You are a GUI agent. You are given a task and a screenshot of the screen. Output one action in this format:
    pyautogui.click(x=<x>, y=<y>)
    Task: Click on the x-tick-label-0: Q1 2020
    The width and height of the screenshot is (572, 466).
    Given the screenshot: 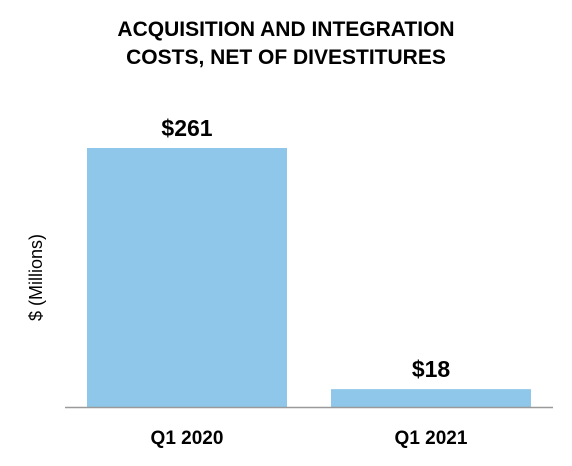 What is the action you would take?
    pyautogui.click(x=187, y=438)
    